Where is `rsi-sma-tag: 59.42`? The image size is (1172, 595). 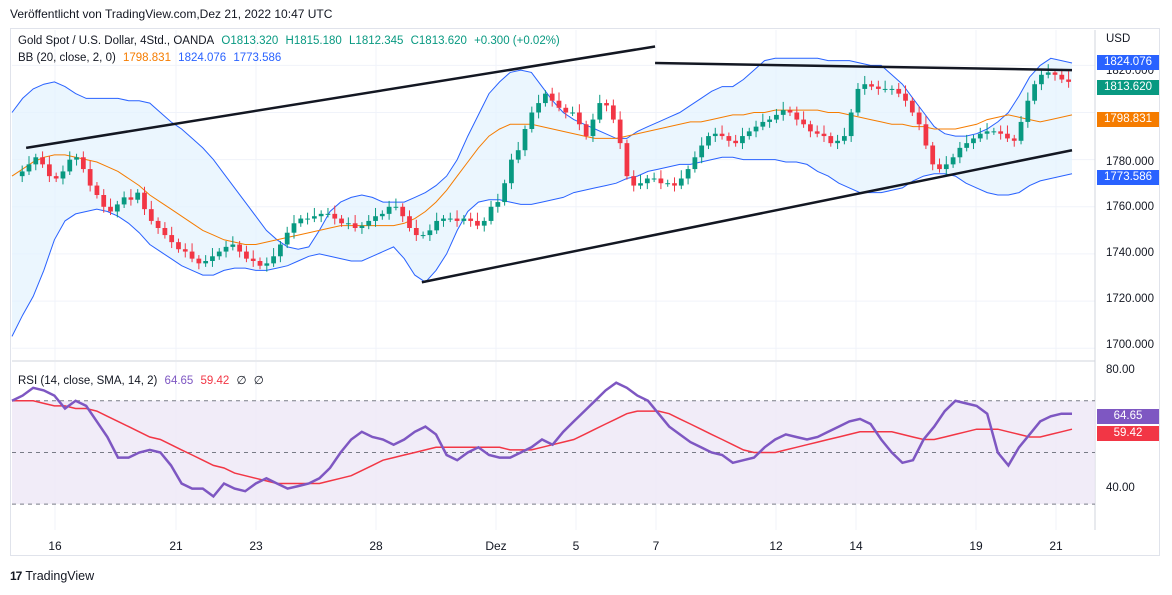 rsi-sma-tag: 59.42 is located at coordinates (1128, 433).